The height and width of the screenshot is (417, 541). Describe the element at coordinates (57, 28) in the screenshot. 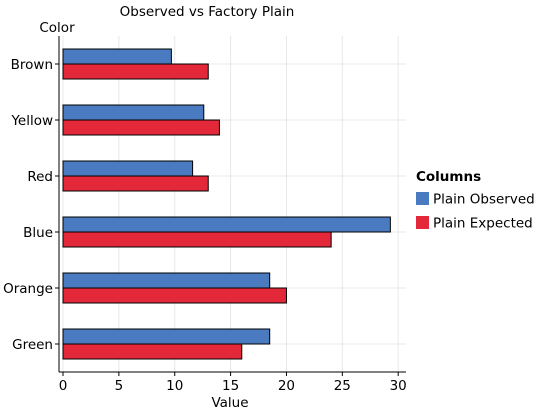

I see `y-axis-title: Color` at that location.